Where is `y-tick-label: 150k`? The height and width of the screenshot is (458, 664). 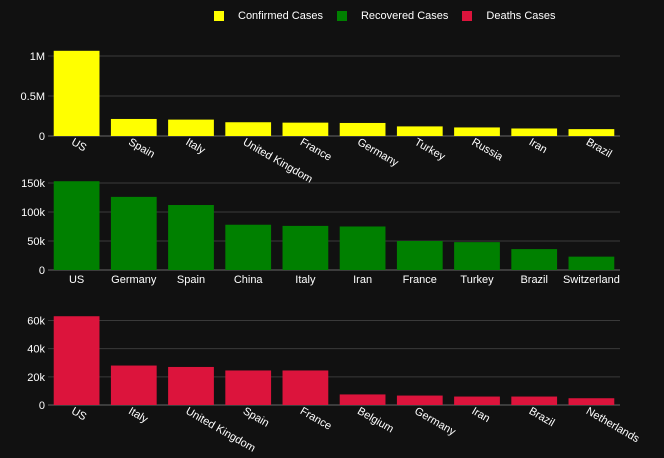
y-tick-label: 150k is located at coordinates (33, 184).